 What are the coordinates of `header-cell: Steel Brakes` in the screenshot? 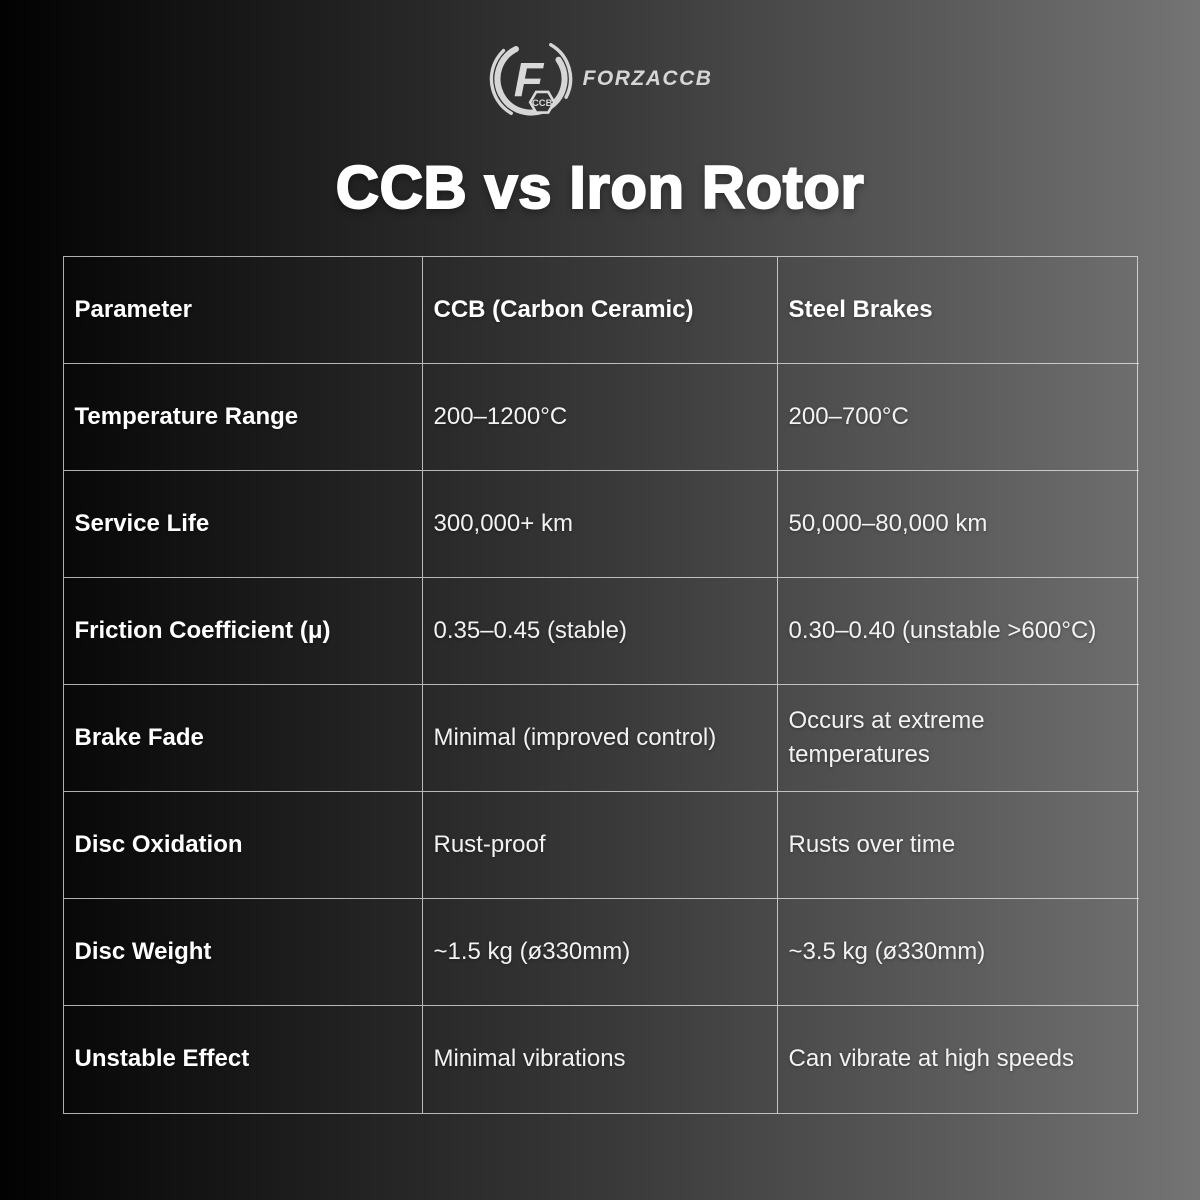 It's located at (958, 310).